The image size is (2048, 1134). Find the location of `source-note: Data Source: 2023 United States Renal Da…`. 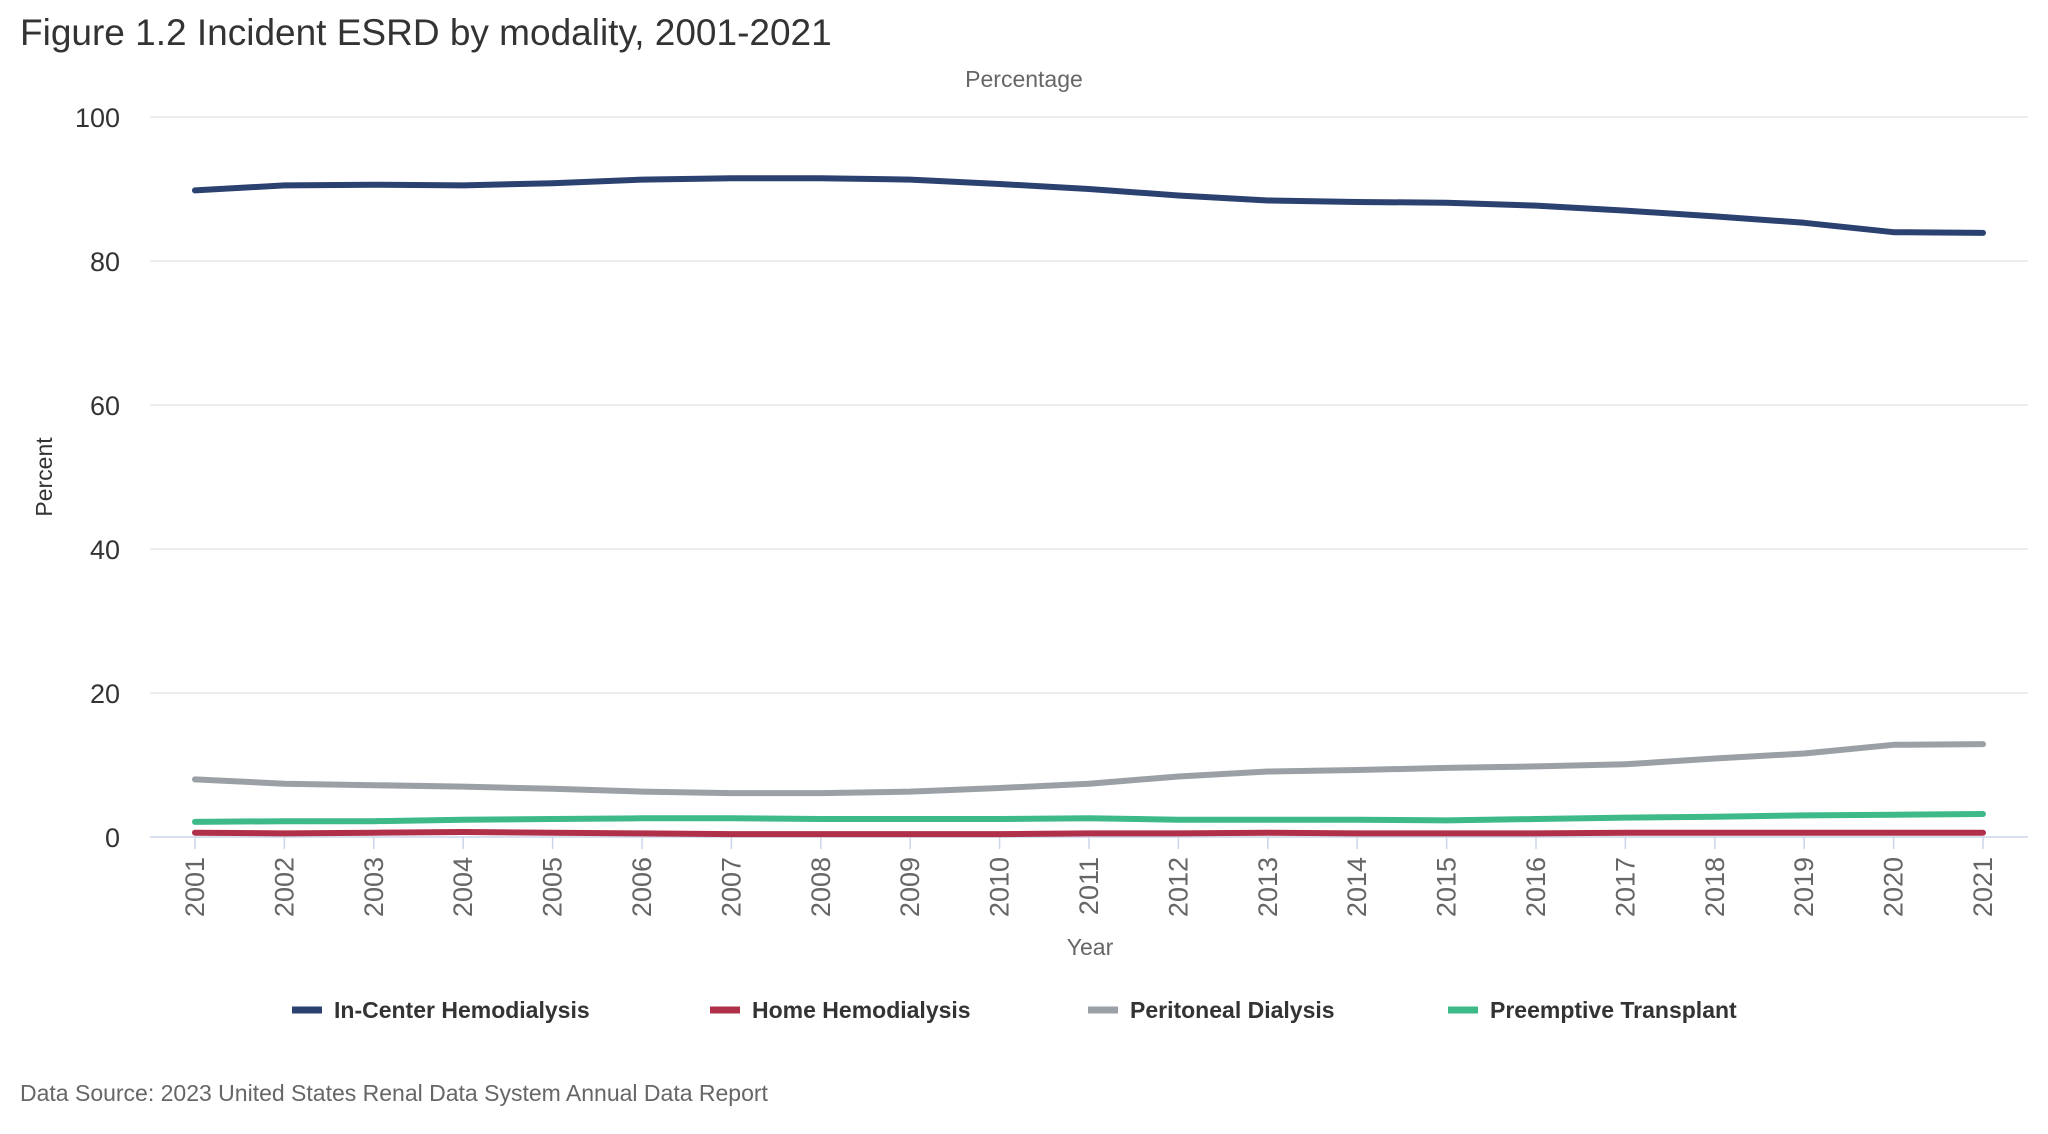

source-note: Data Source: 2023 United States Renal Da… is located at coordinates (394, 1093).